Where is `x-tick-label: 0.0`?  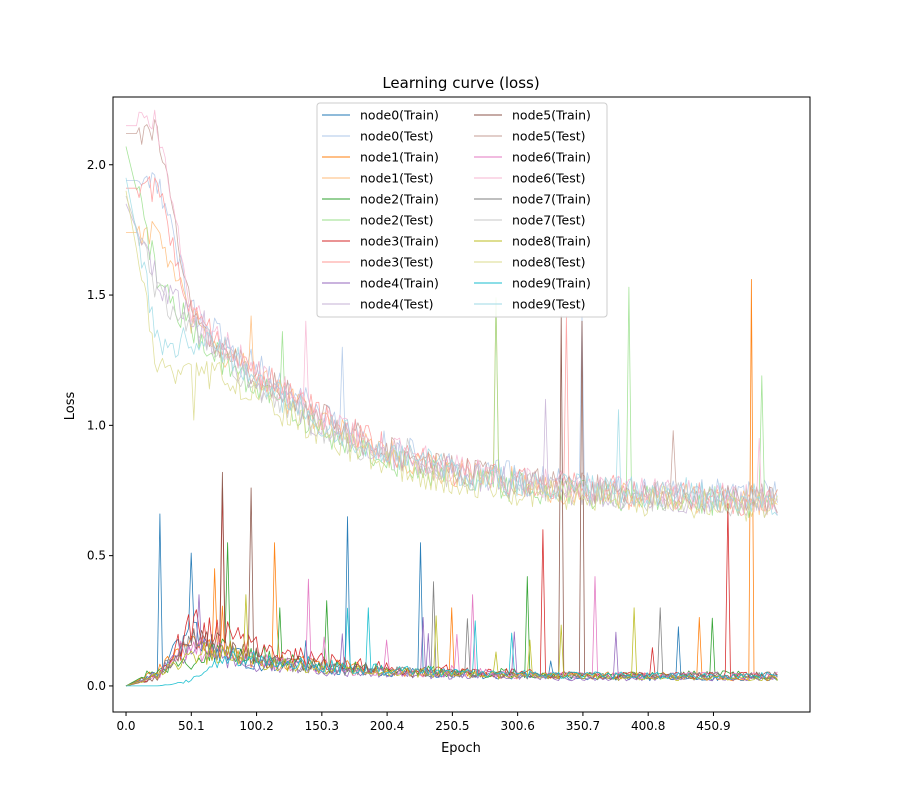
x-tick-label: 0.0 is located at coordinates (125, 726).